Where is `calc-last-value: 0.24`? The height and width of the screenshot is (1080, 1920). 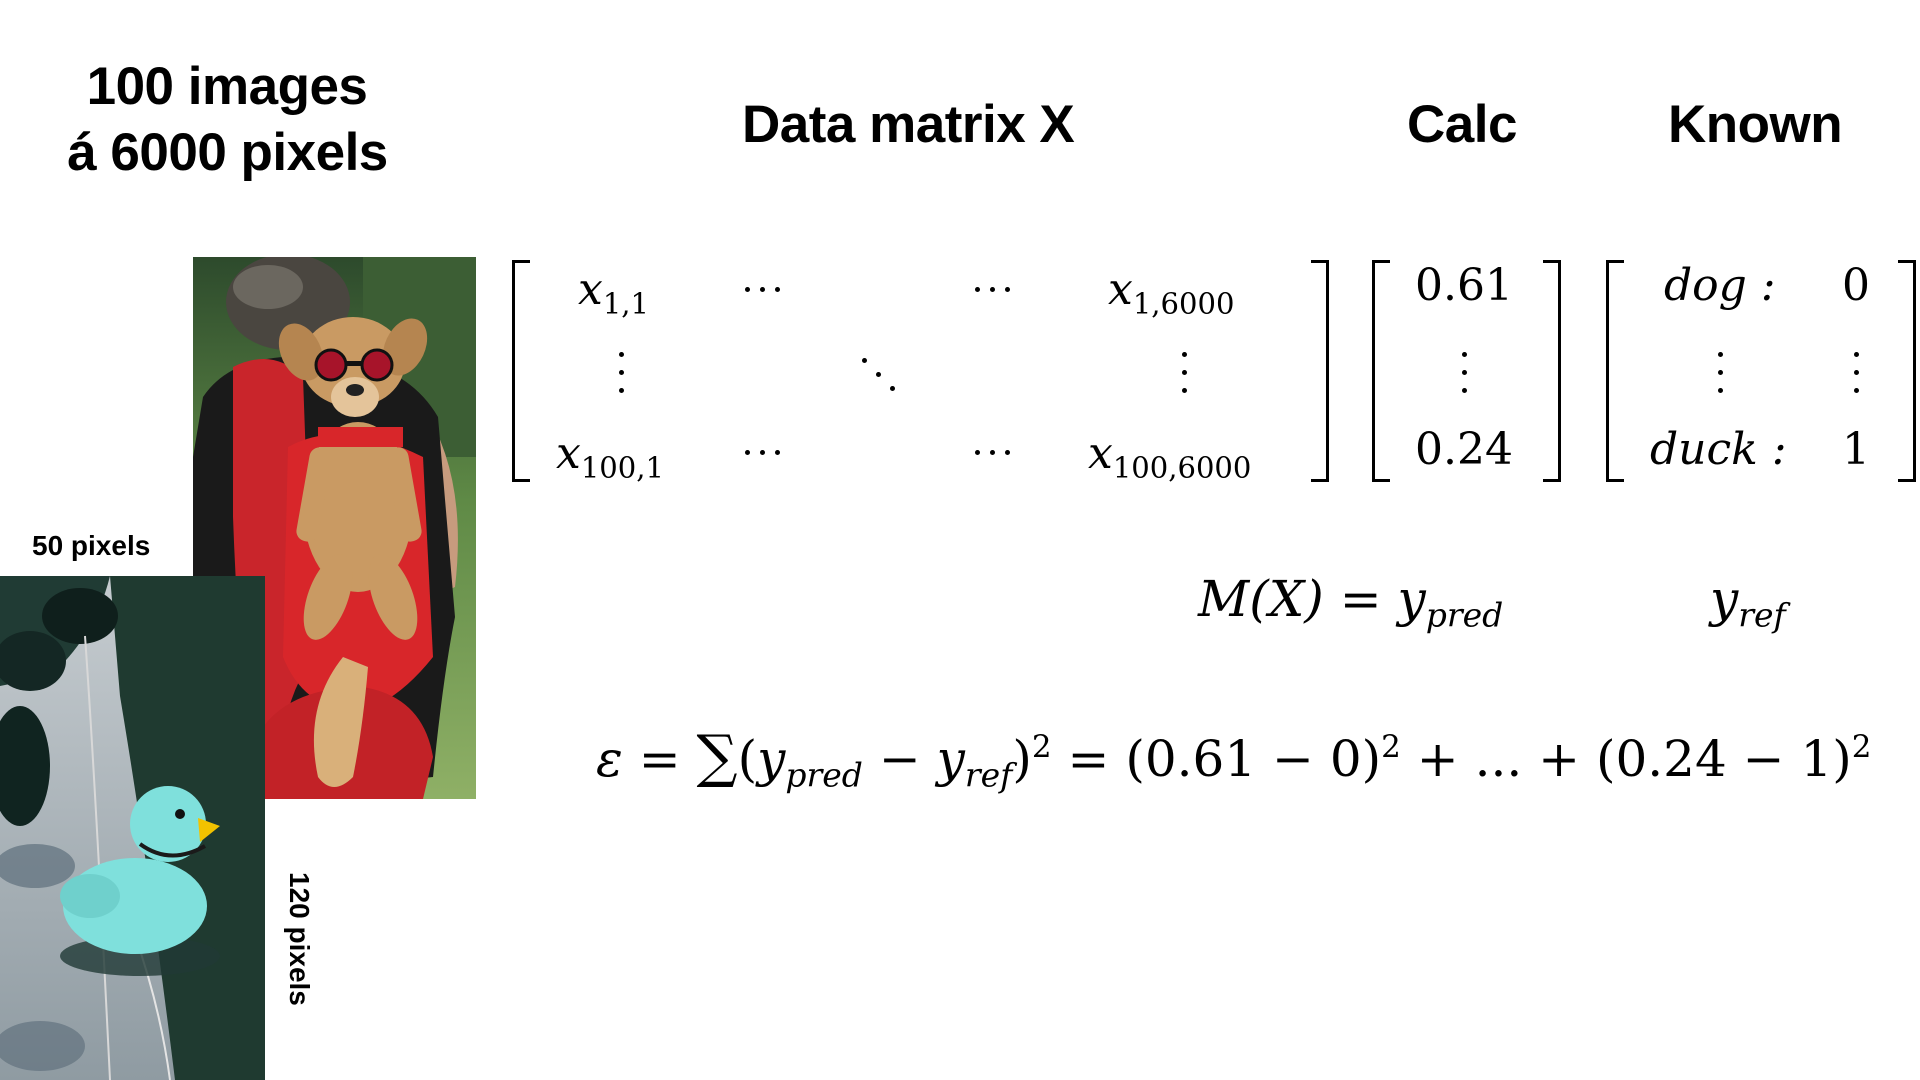 calc-last-value: 0.24 is located at coordinates (1464, 449).